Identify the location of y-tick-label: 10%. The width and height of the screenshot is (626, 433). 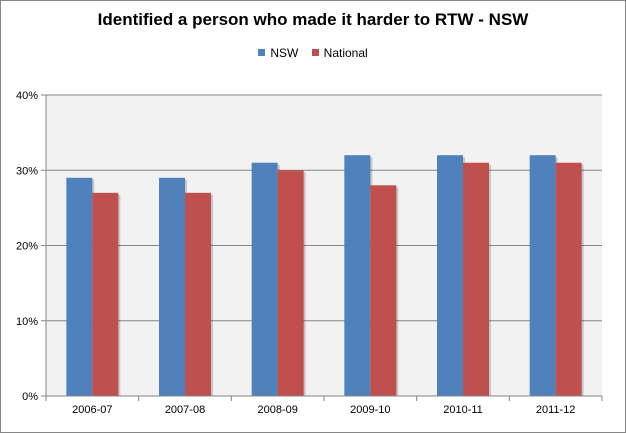
(27, 322).